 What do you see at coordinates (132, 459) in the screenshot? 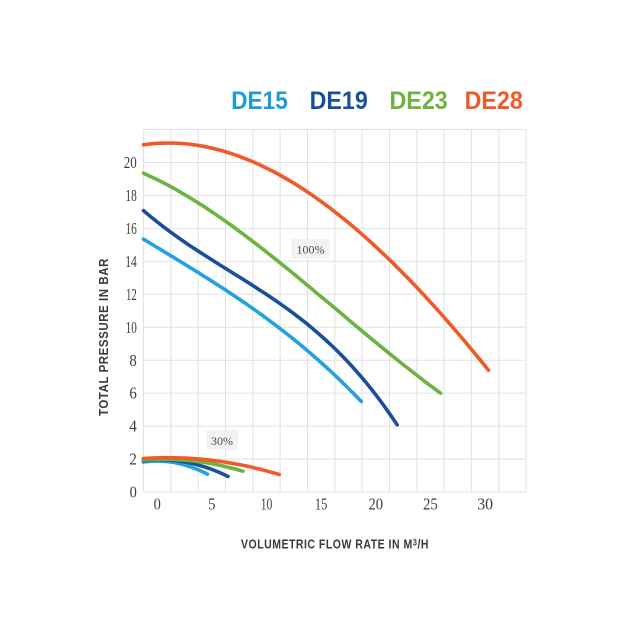
I see `svg-text: 2` at bounding box center [132, 459].